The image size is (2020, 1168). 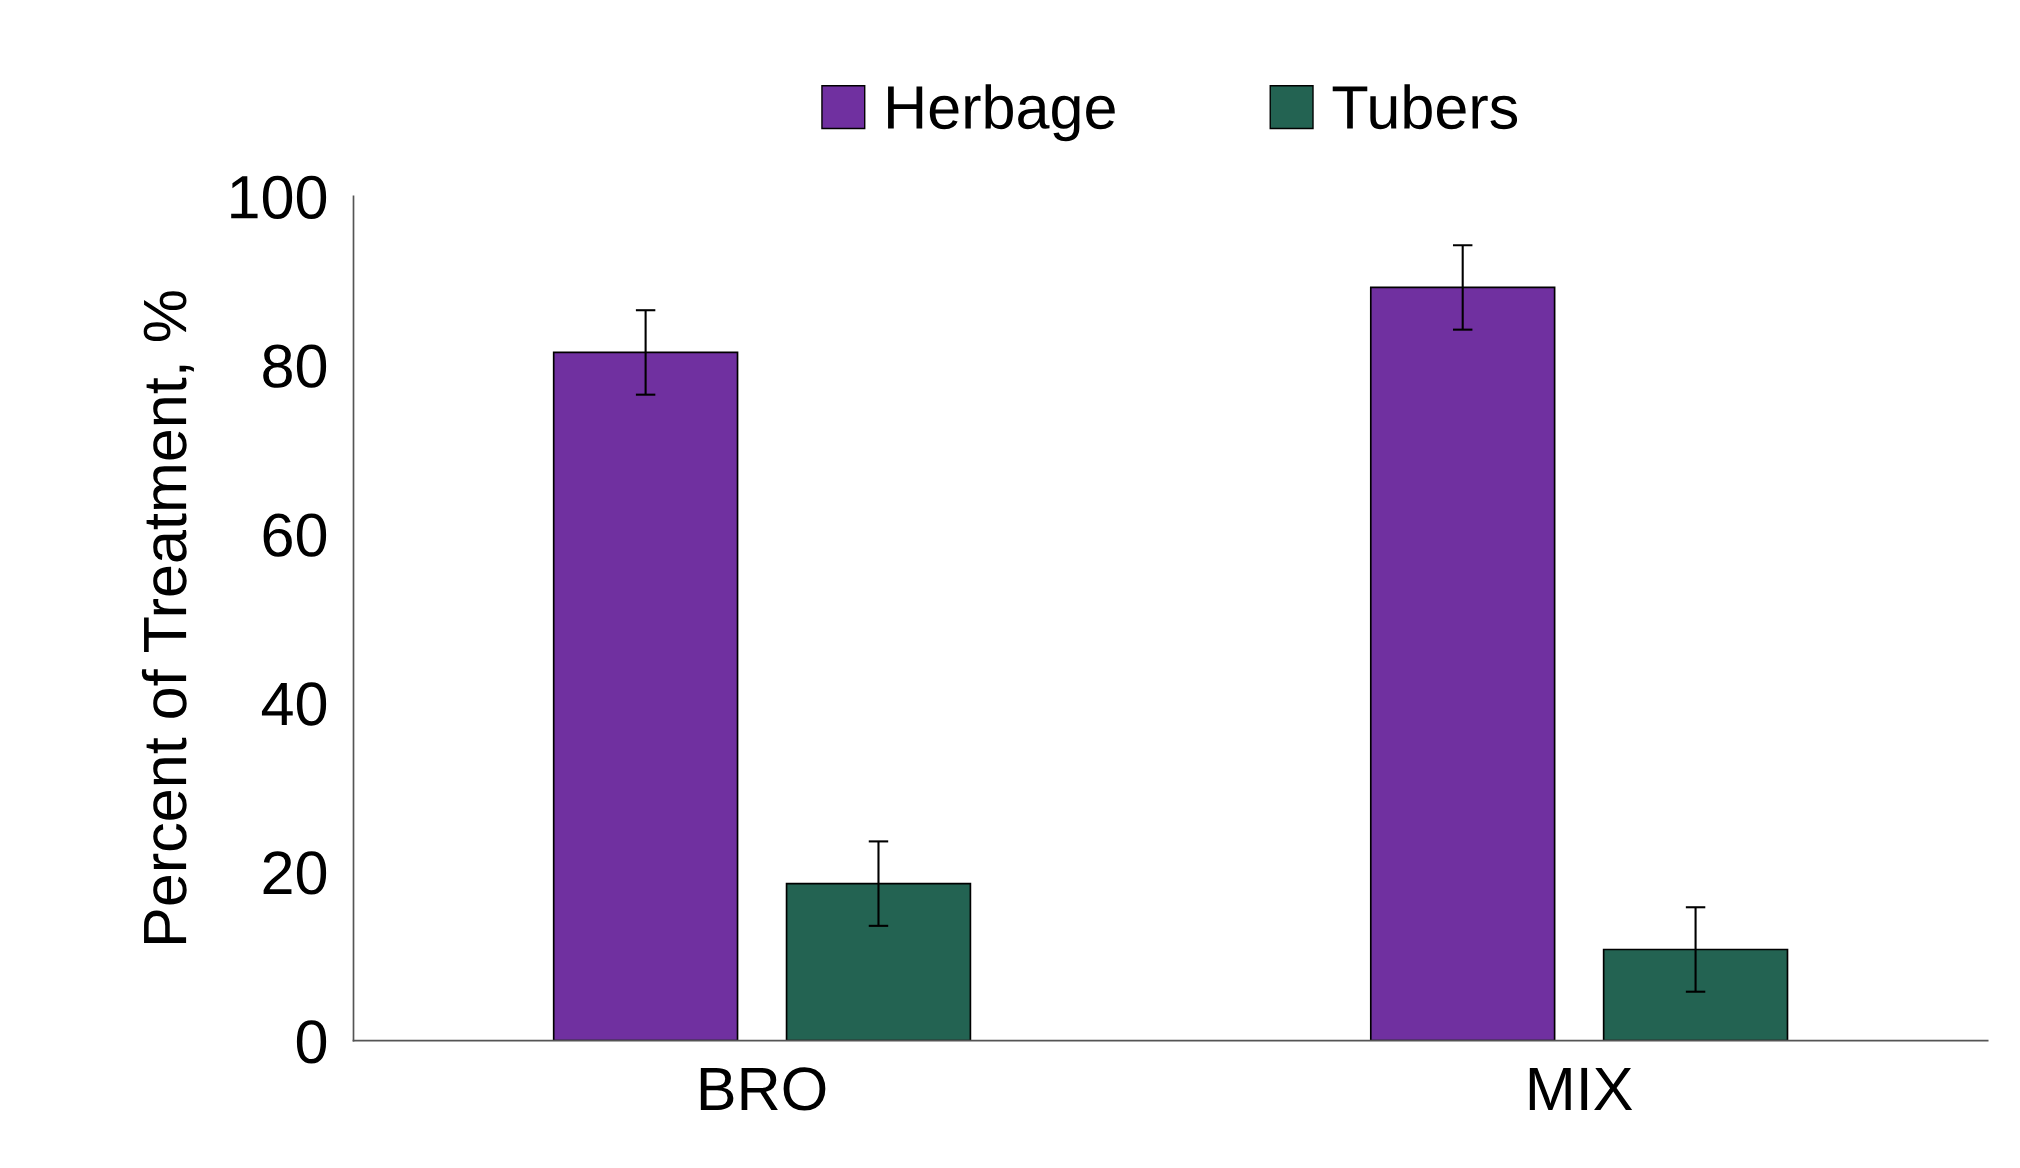 What do you see at coordinates (1425, 107) in the screenshot?
I see `legend-label: Tubers` at bounding box center [1425, 107].